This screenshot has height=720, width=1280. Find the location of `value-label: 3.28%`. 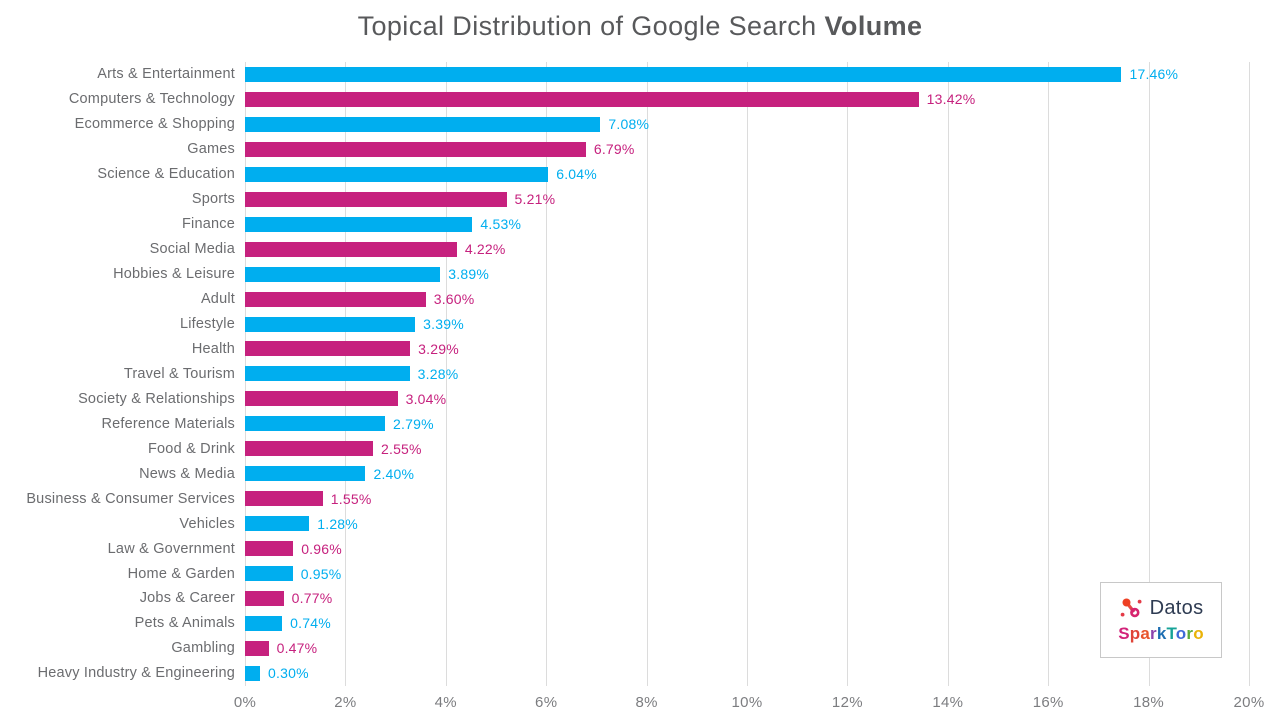

value-label: 3.28% is located at coordinates (438, 373).